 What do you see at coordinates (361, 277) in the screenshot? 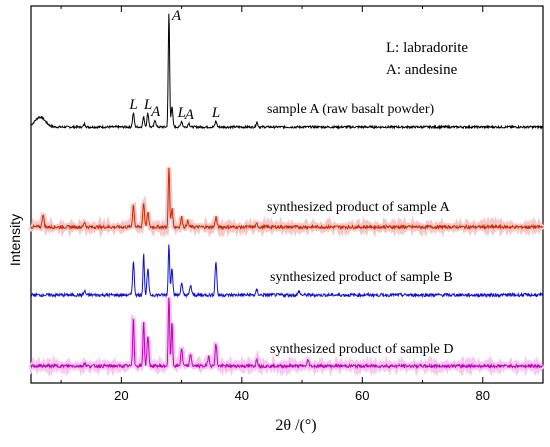
I see `series-label-syn-b: synthesized product of sample B` at bounding box center [361, 277].